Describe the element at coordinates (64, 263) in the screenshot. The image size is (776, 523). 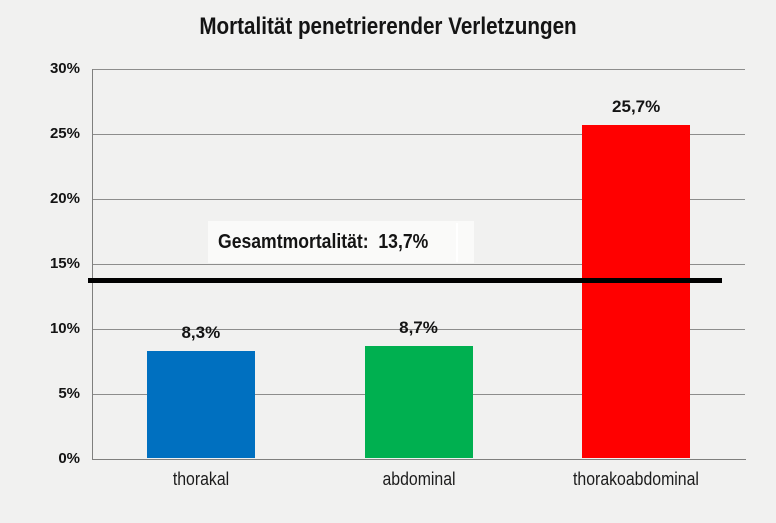
I see `ytick-label-15%: 15%` at that location.